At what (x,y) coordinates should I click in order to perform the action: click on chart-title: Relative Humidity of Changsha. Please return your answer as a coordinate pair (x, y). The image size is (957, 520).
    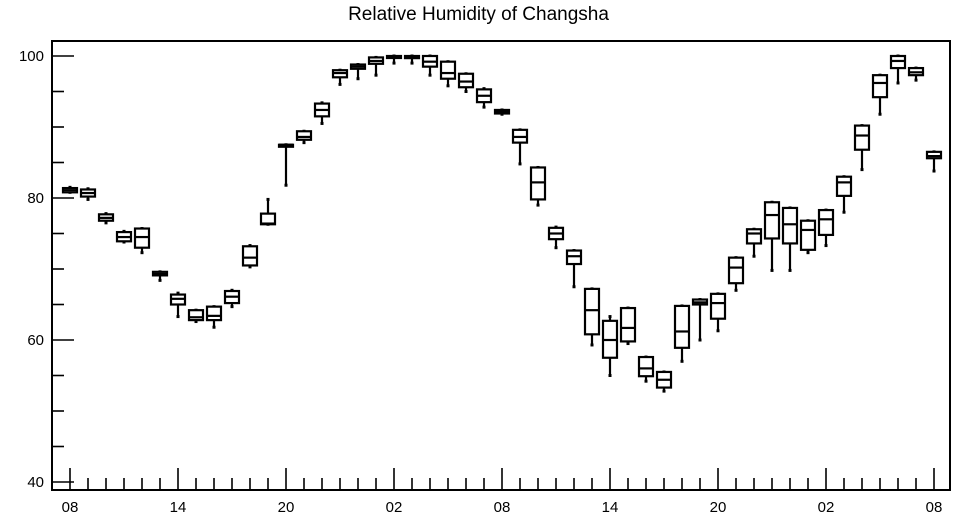
    Looking at the image, I should click on (478, 14).